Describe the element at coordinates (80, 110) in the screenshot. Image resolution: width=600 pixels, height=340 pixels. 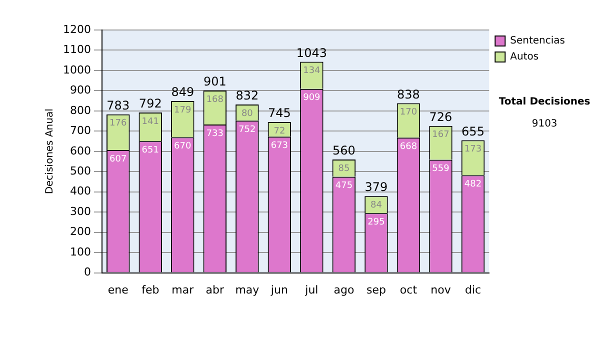
I see `y-tick-label: 800` at that location.